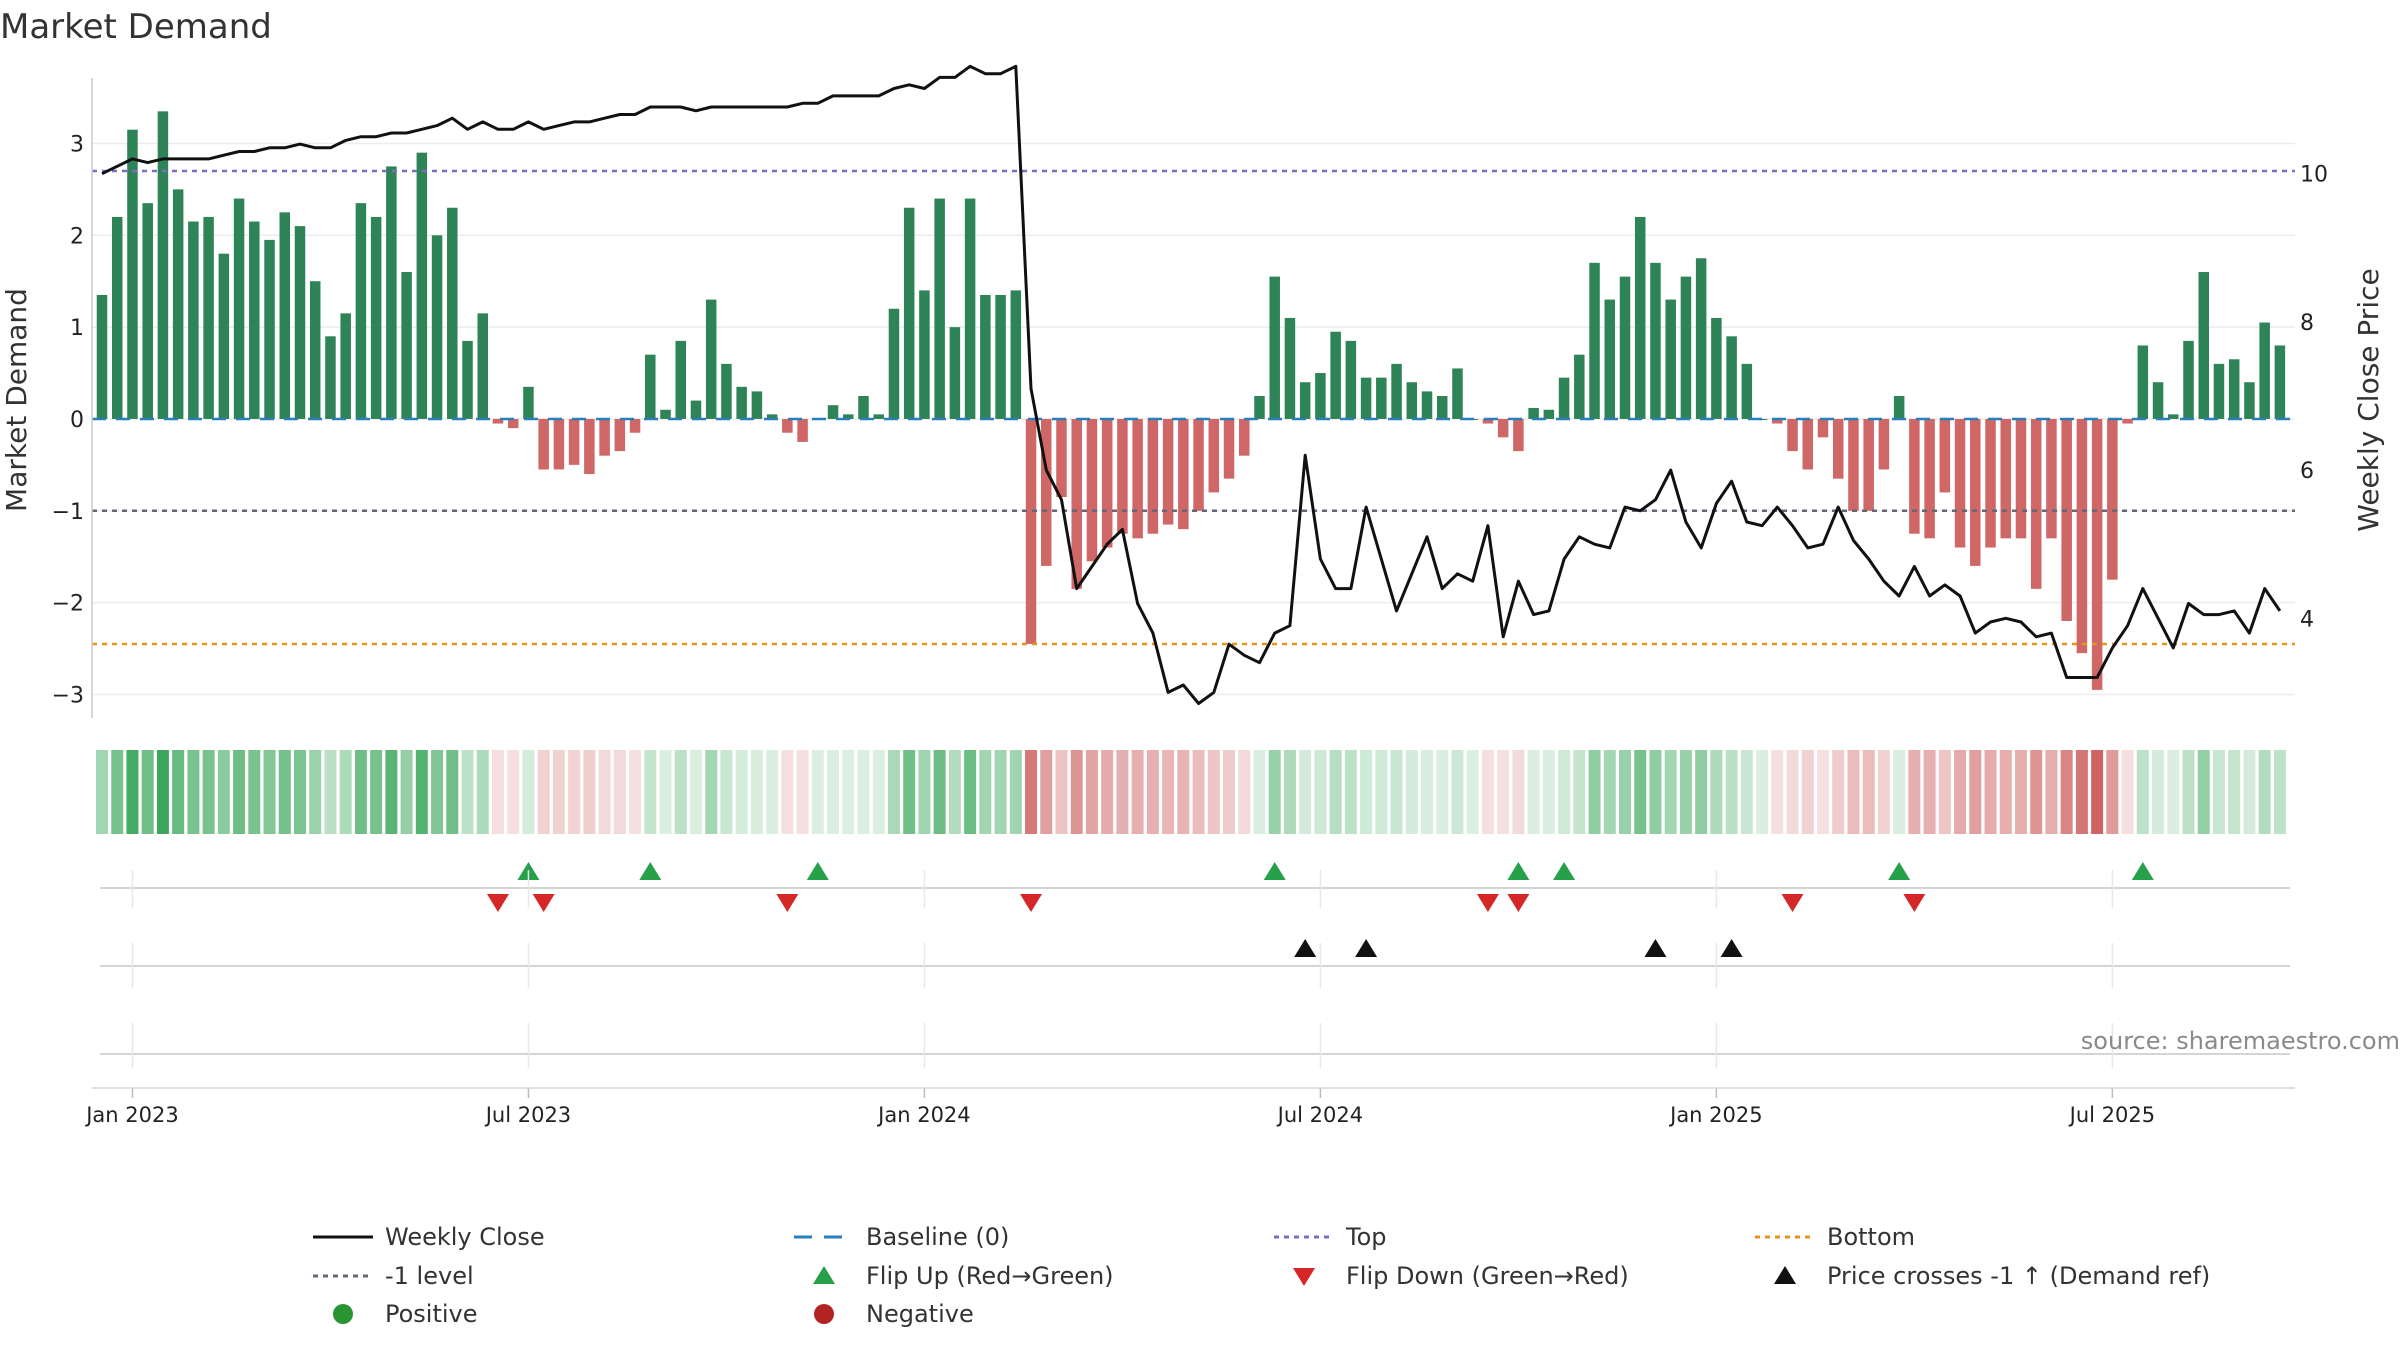  What do you see at coordinates (2018, 1276) in the screenshot?
I see `legend-label: Price crosses -1 ↑ (Demand ref)` at bounding box center [2018, 1276].